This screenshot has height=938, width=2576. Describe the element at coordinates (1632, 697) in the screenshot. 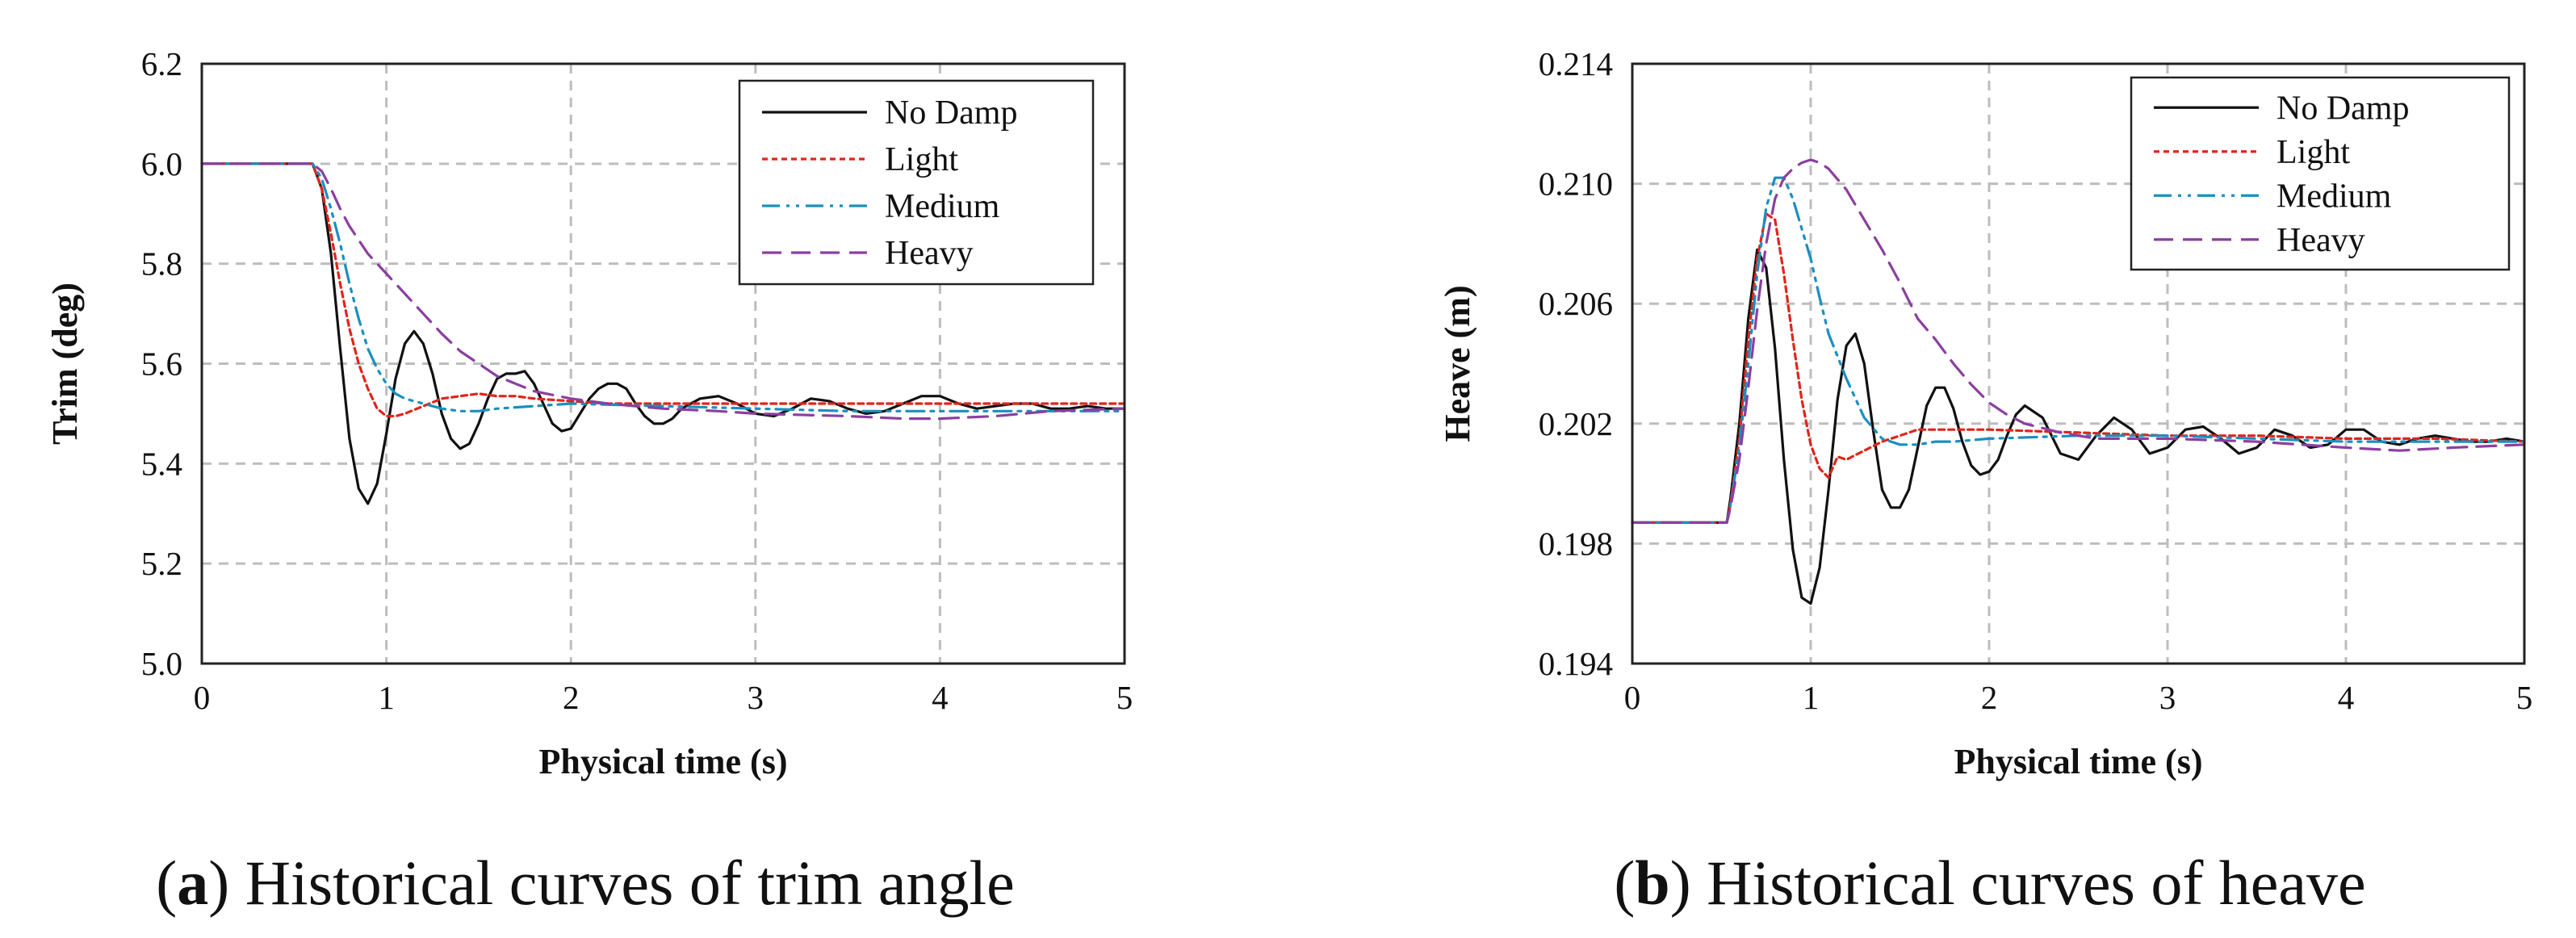

I see `heave-x-tick-label: 0` at that location.